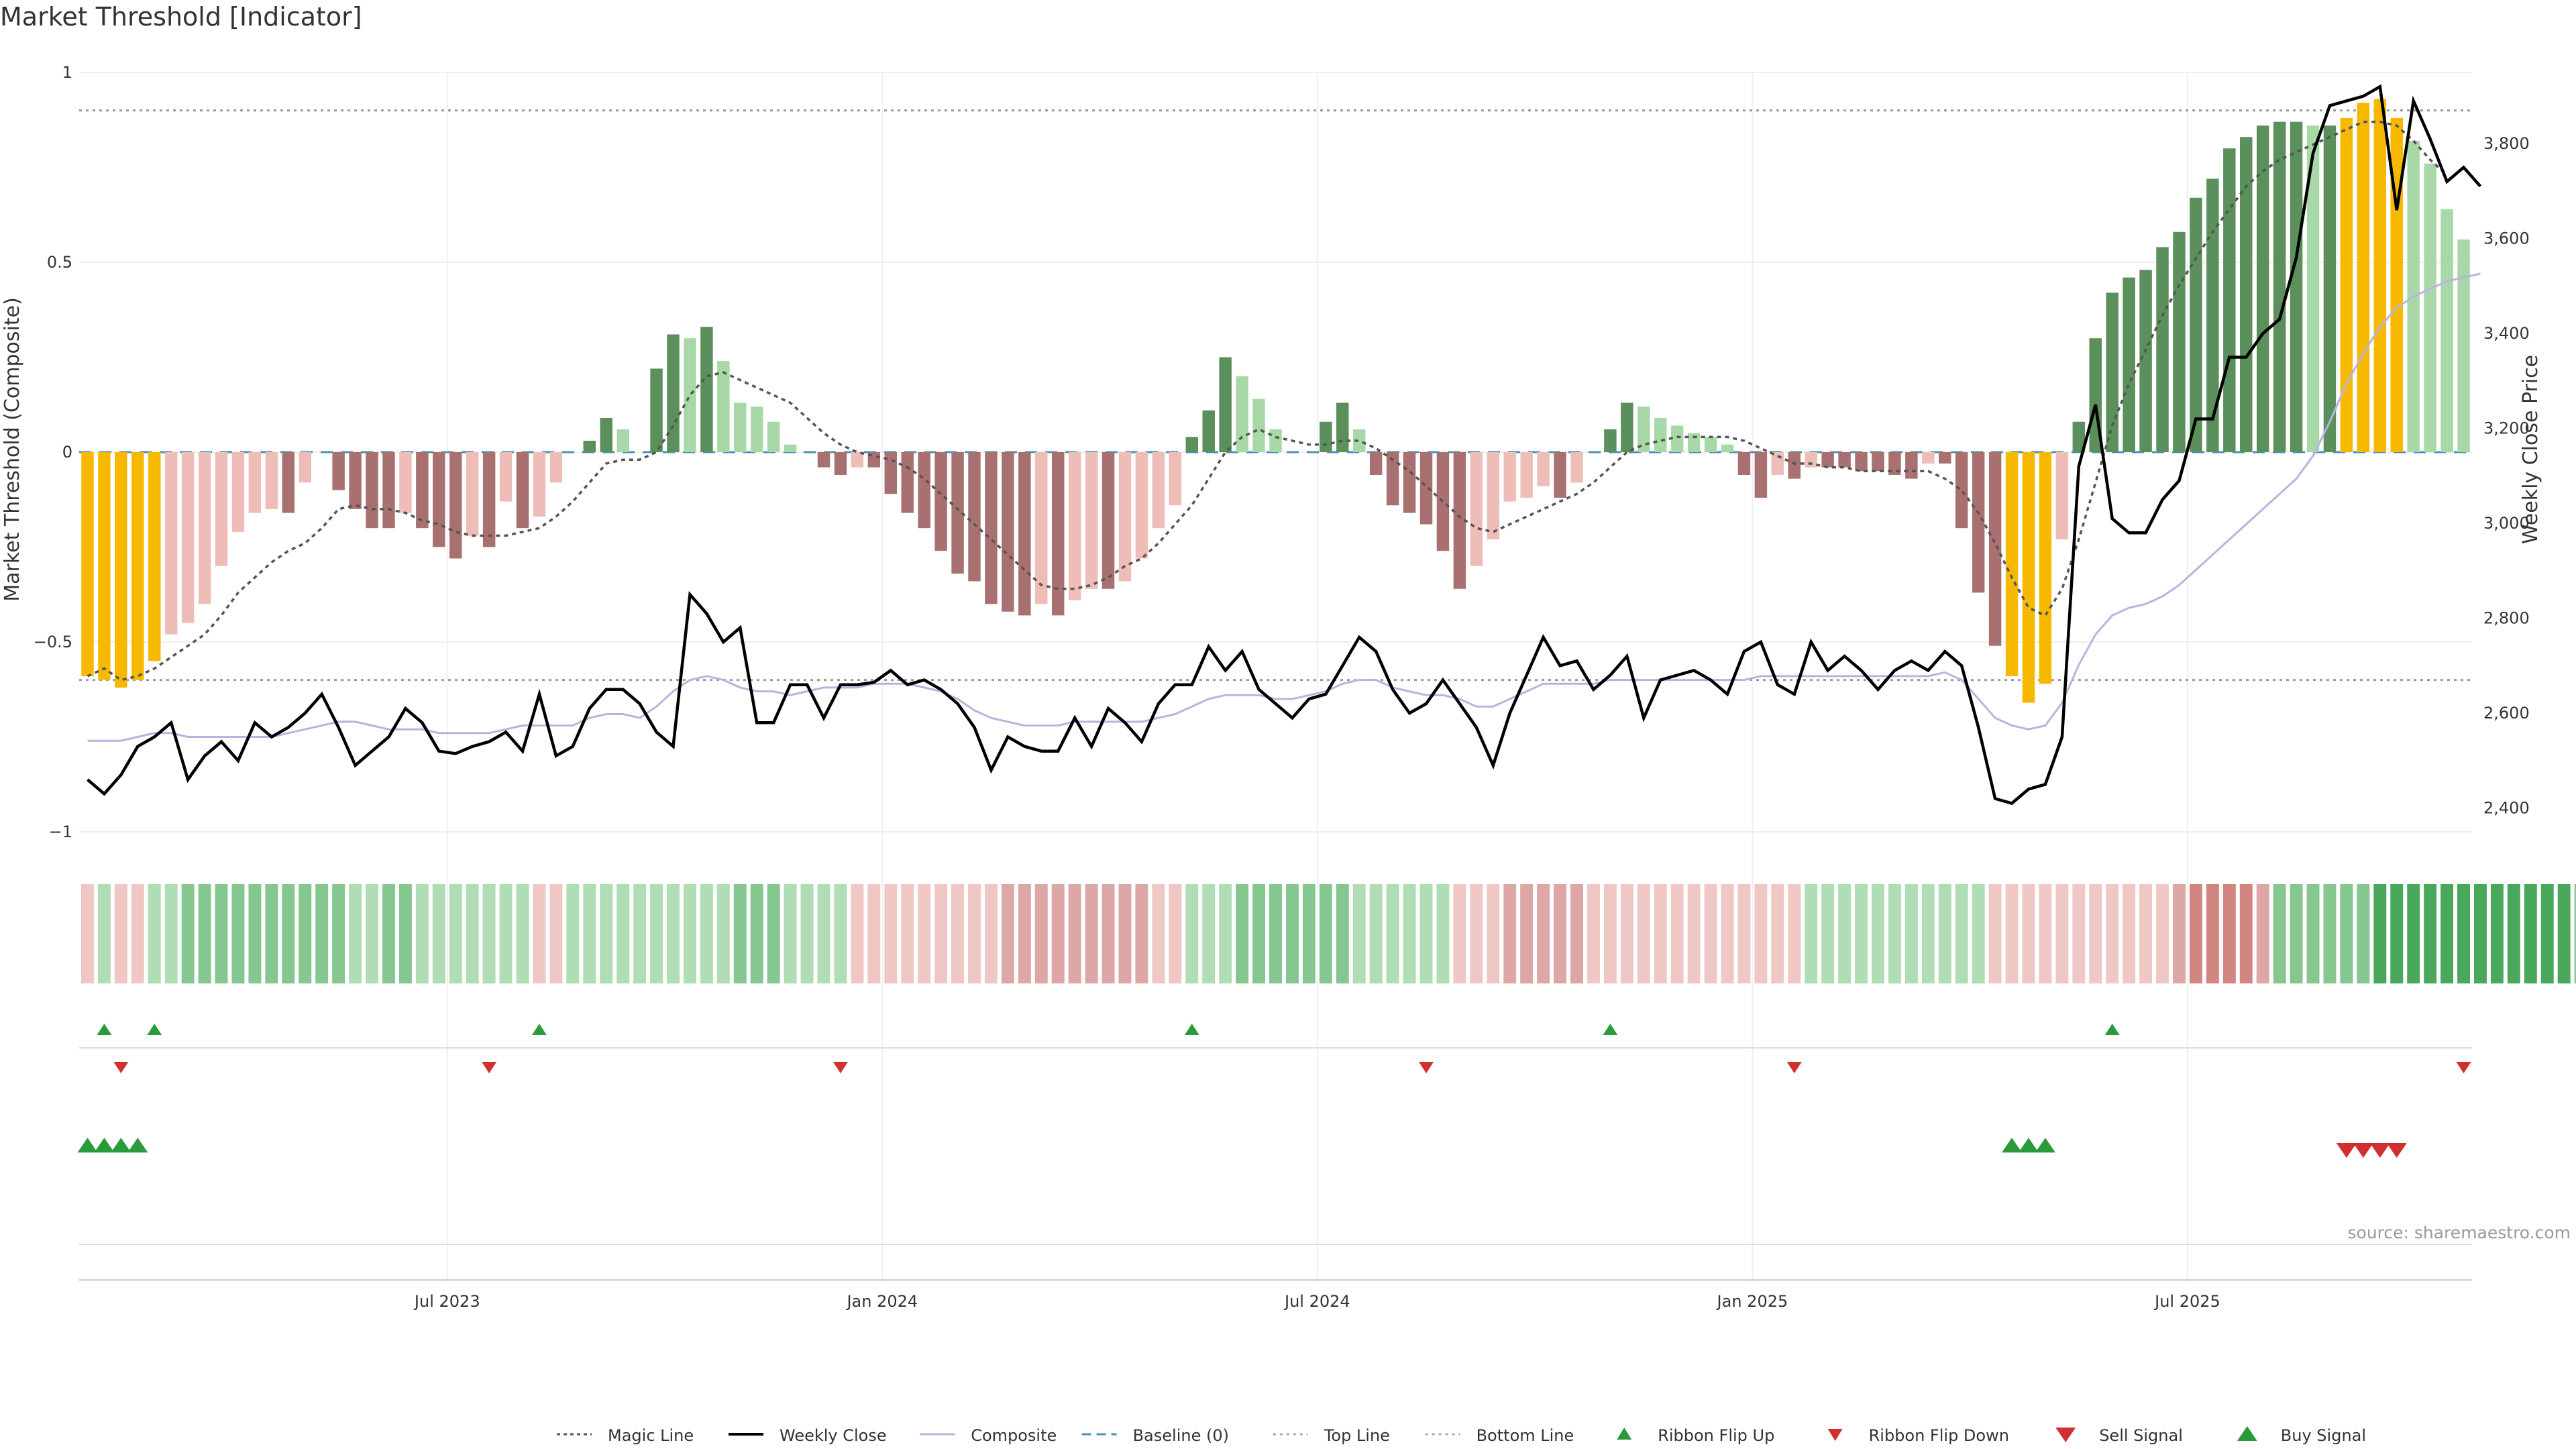 The image size is (2576, 1449). What do you see at coordinates (2506, 333) in the screenshot?
I see `right-tick-label: 3,400` at bounding box center [2506, 333].